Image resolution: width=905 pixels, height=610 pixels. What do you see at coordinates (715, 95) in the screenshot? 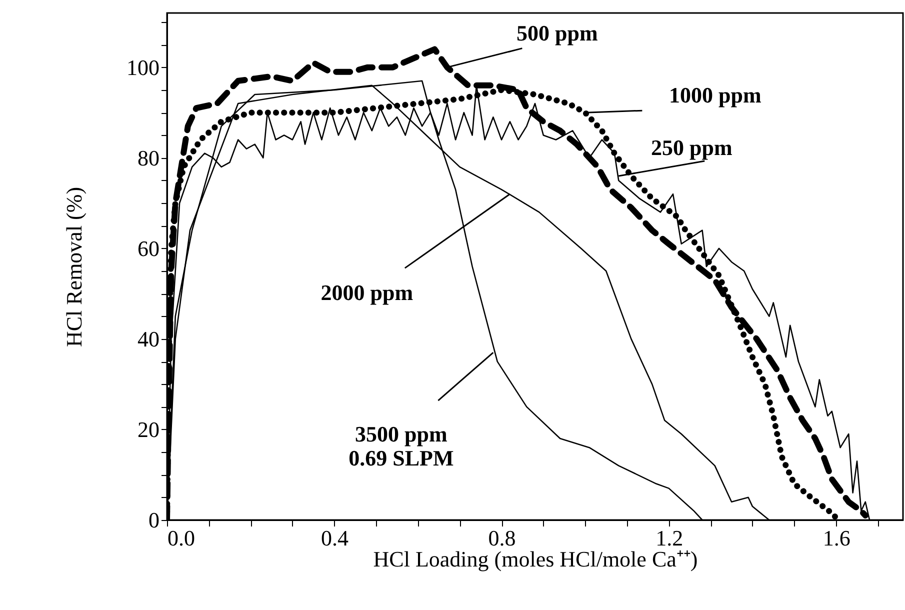
I see `annotation: 1000 ppm` at bounding box center [715, 95].